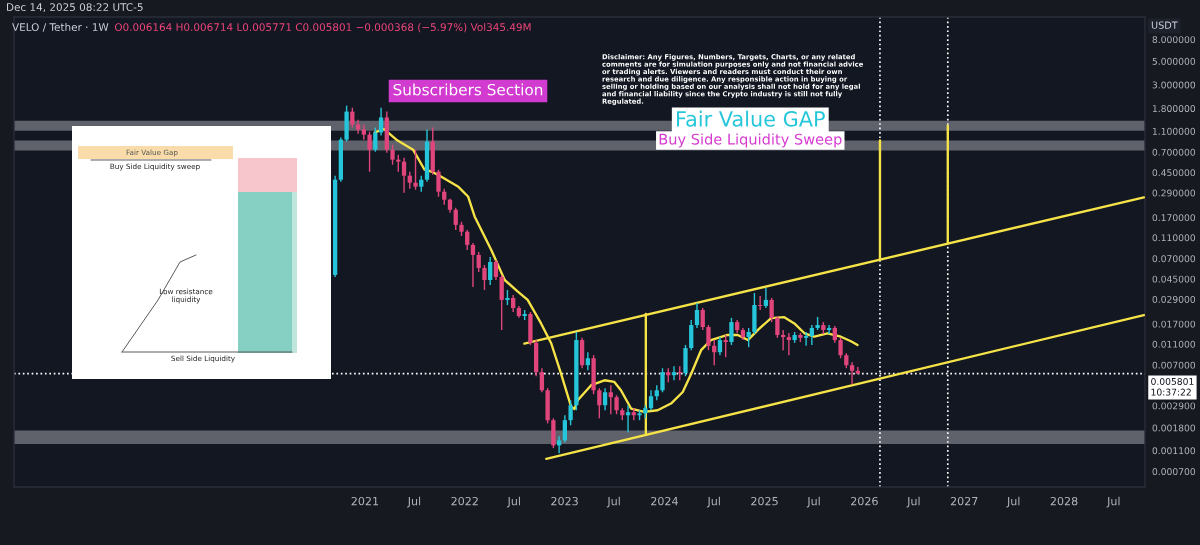 This screenshot has width=1200, height=545. Describe the element at coordinates (1174, 85) in the screenshot. I see `y-tick-label: 3.000000` at that location.